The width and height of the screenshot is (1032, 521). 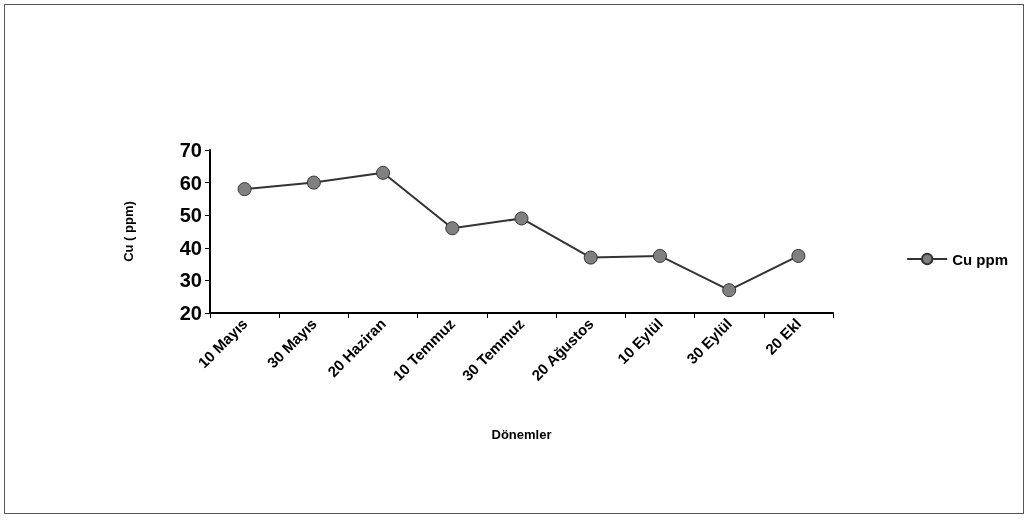 What do you see at coordinates (521, 434) in the screenshot?
I see `x-axis-title: Dönemler` at bounding box center [521, 434].